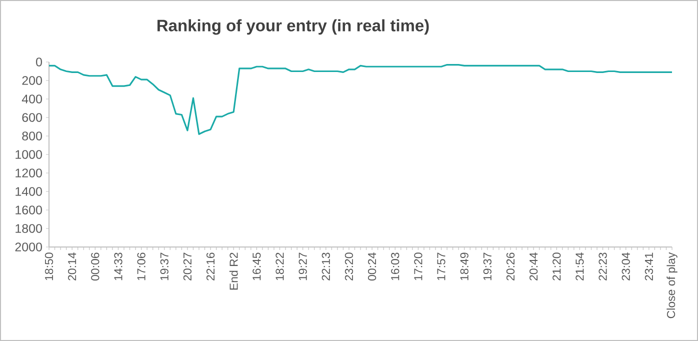  I want to click on x-tick-label: 21:54, so click(580, 266).